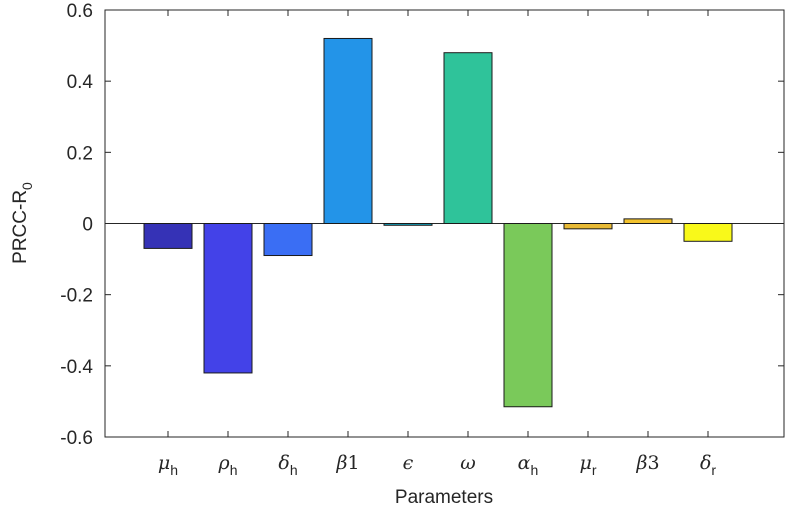 This screenshot has width=787, height=508. What do you see at coordinates (76, 367) in the screenshot?
I see `y-tick-label: -0.4` at bounding box center [76, 367].